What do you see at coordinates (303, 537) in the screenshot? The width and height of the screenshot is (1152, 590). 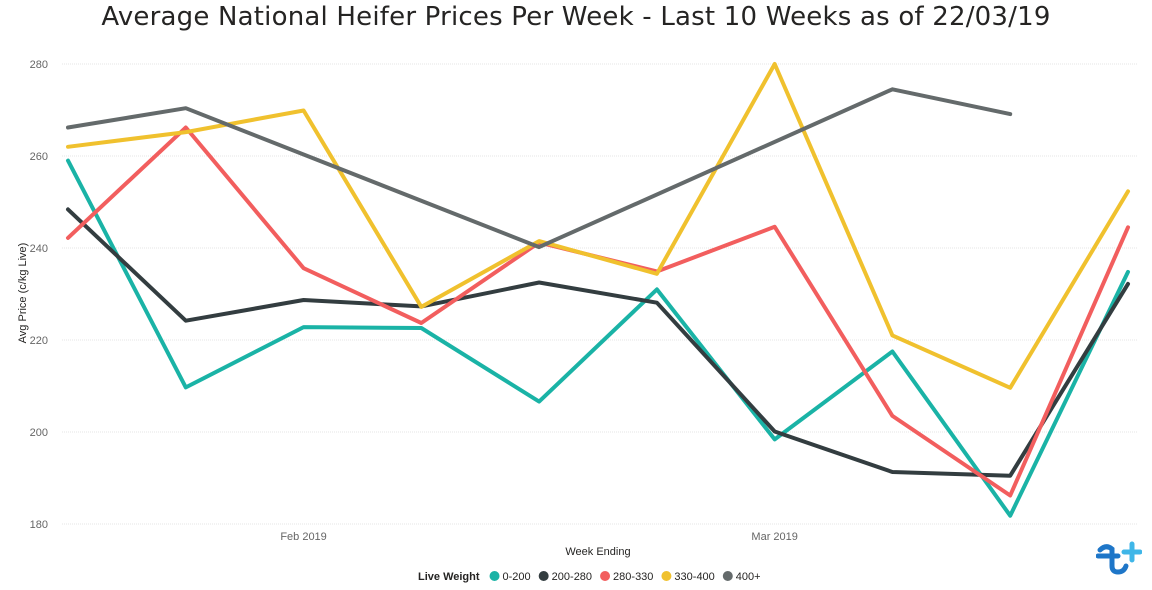 I see `x-tick-label: Feb 2019` at bounding box center [303, 537].